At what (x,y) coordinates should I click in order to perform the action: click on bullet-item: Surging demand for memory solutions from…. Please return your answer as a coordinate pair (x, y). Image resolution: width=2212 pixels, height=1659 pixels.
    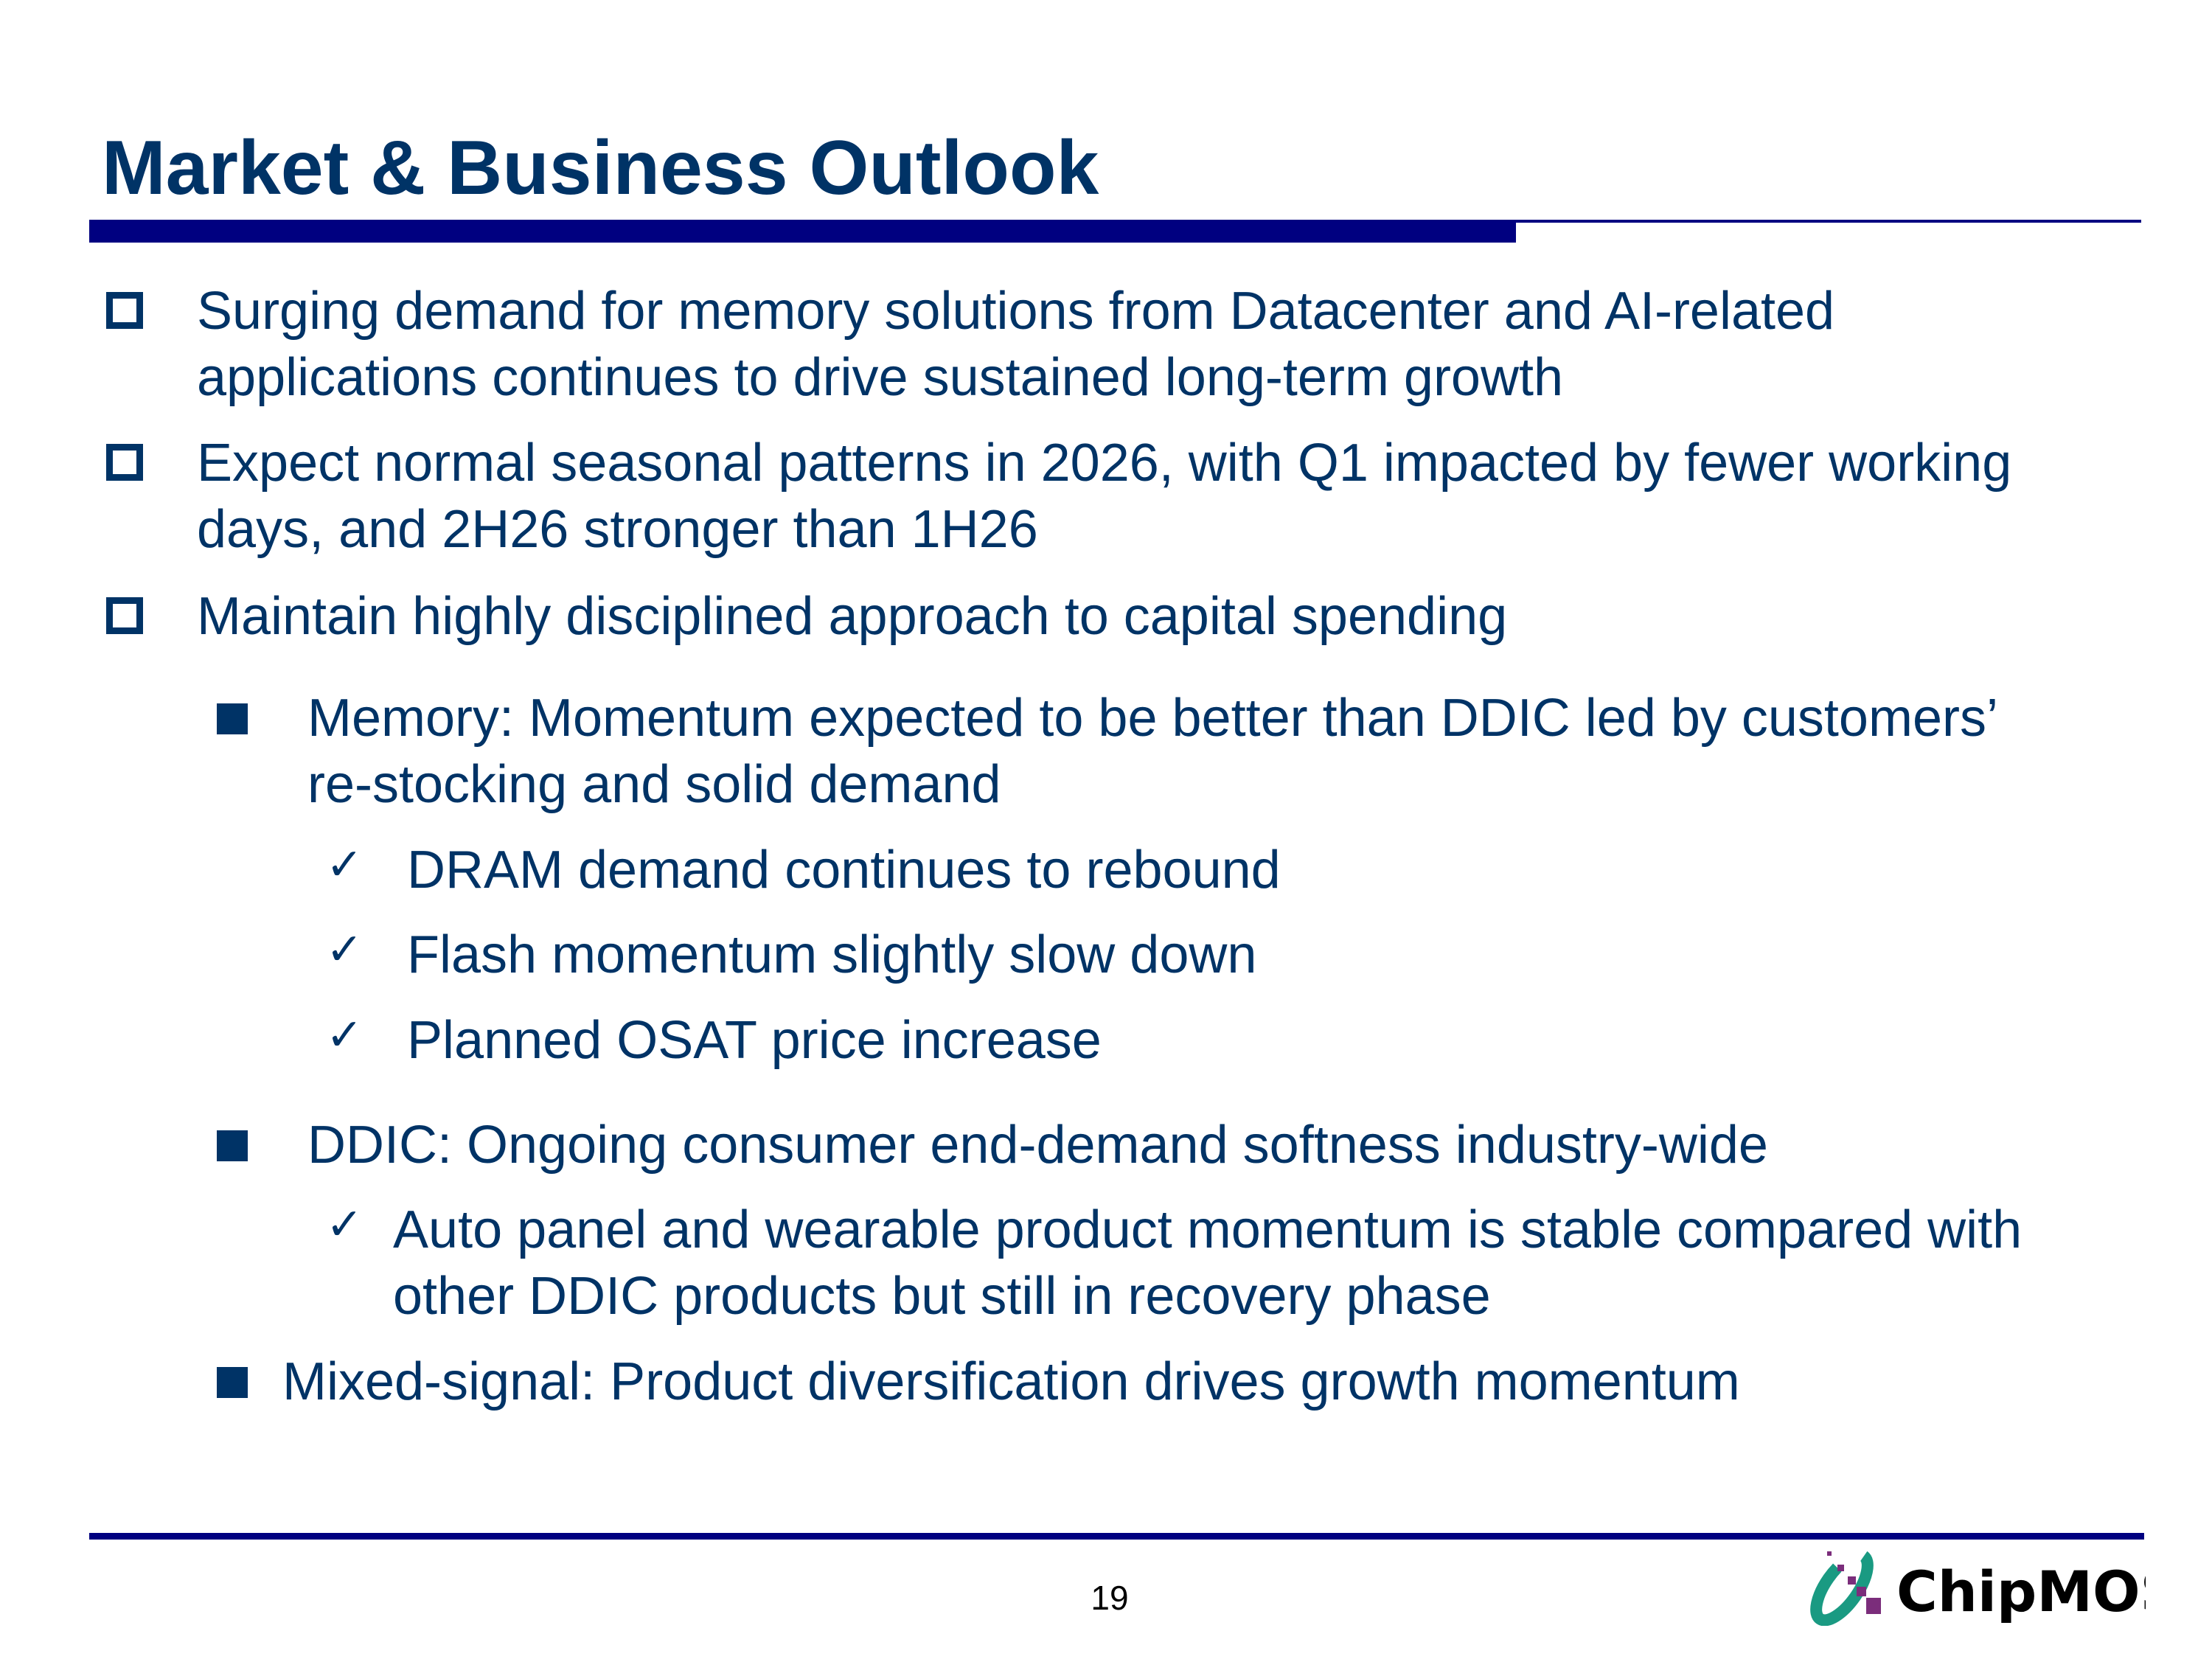
    Looking at the image, I should click on (1015, 344).